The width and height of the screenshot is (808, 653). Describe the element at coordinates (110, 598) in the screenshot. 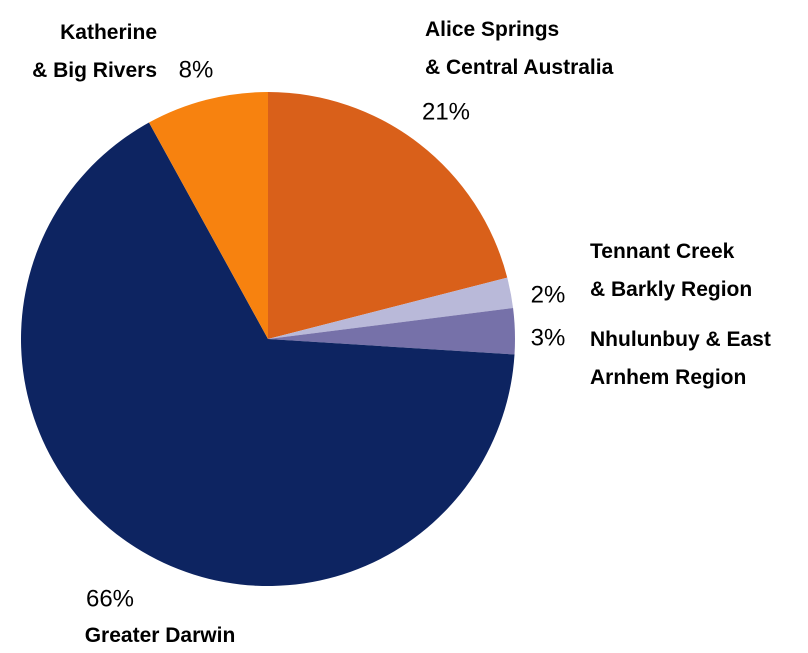

I see `slice-value-label: 66%` at that location.